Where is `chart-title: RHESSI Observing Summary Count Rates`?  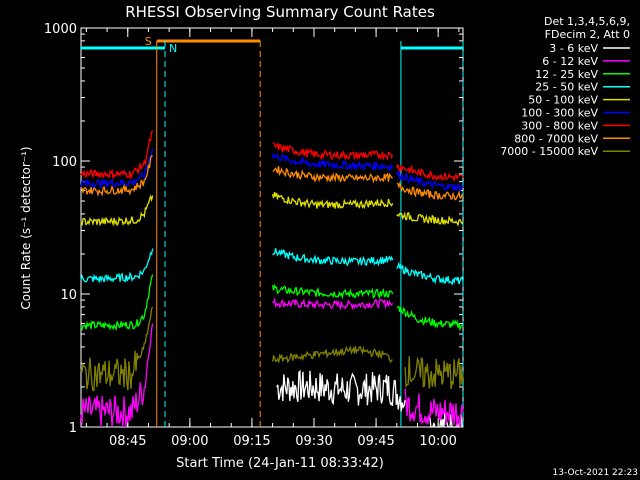 chart-title: RHESSI Observing Summary Count Rates is located at coordinates (280, 12).